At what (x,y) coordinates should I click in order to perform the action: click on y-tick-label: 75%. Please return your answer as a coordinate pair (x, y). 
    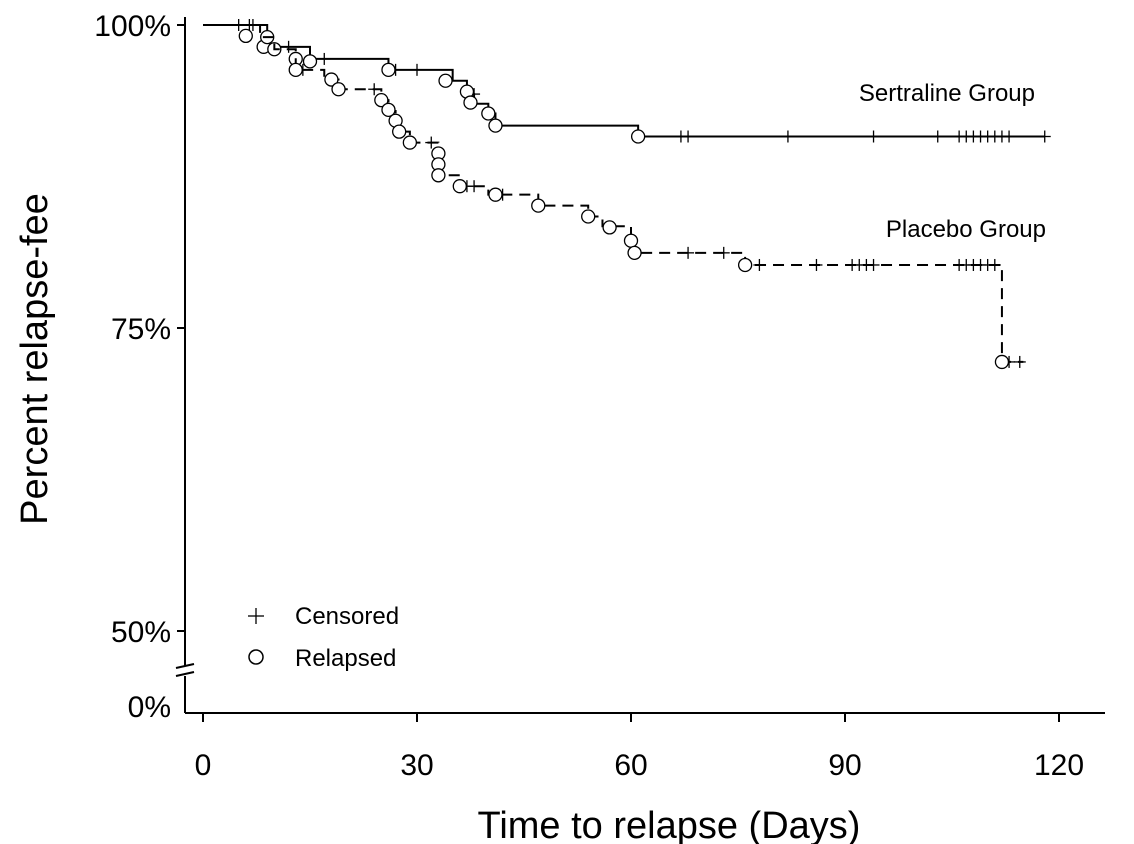
    Looking at the image, I should click on (141, 329).